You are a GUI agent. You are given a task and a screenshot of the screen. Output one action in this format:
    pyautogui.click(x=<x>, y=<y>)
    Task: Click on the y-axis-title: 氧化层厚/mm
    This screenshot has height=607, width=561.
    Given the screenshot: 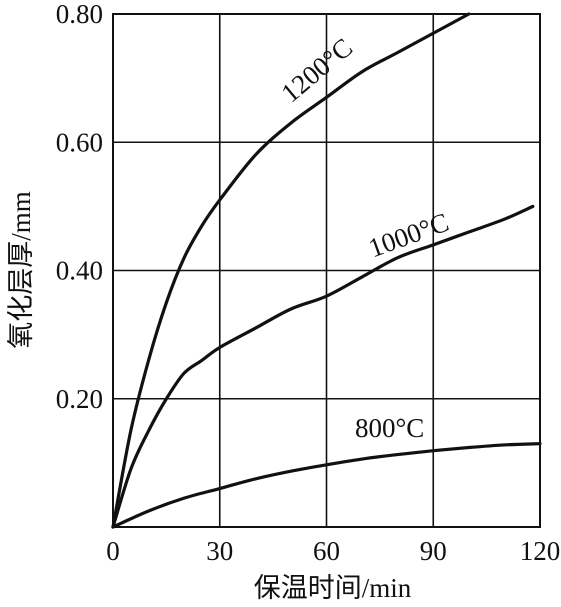 What is the action you would take?
    pyautogui.click(x=21, y=270)
    